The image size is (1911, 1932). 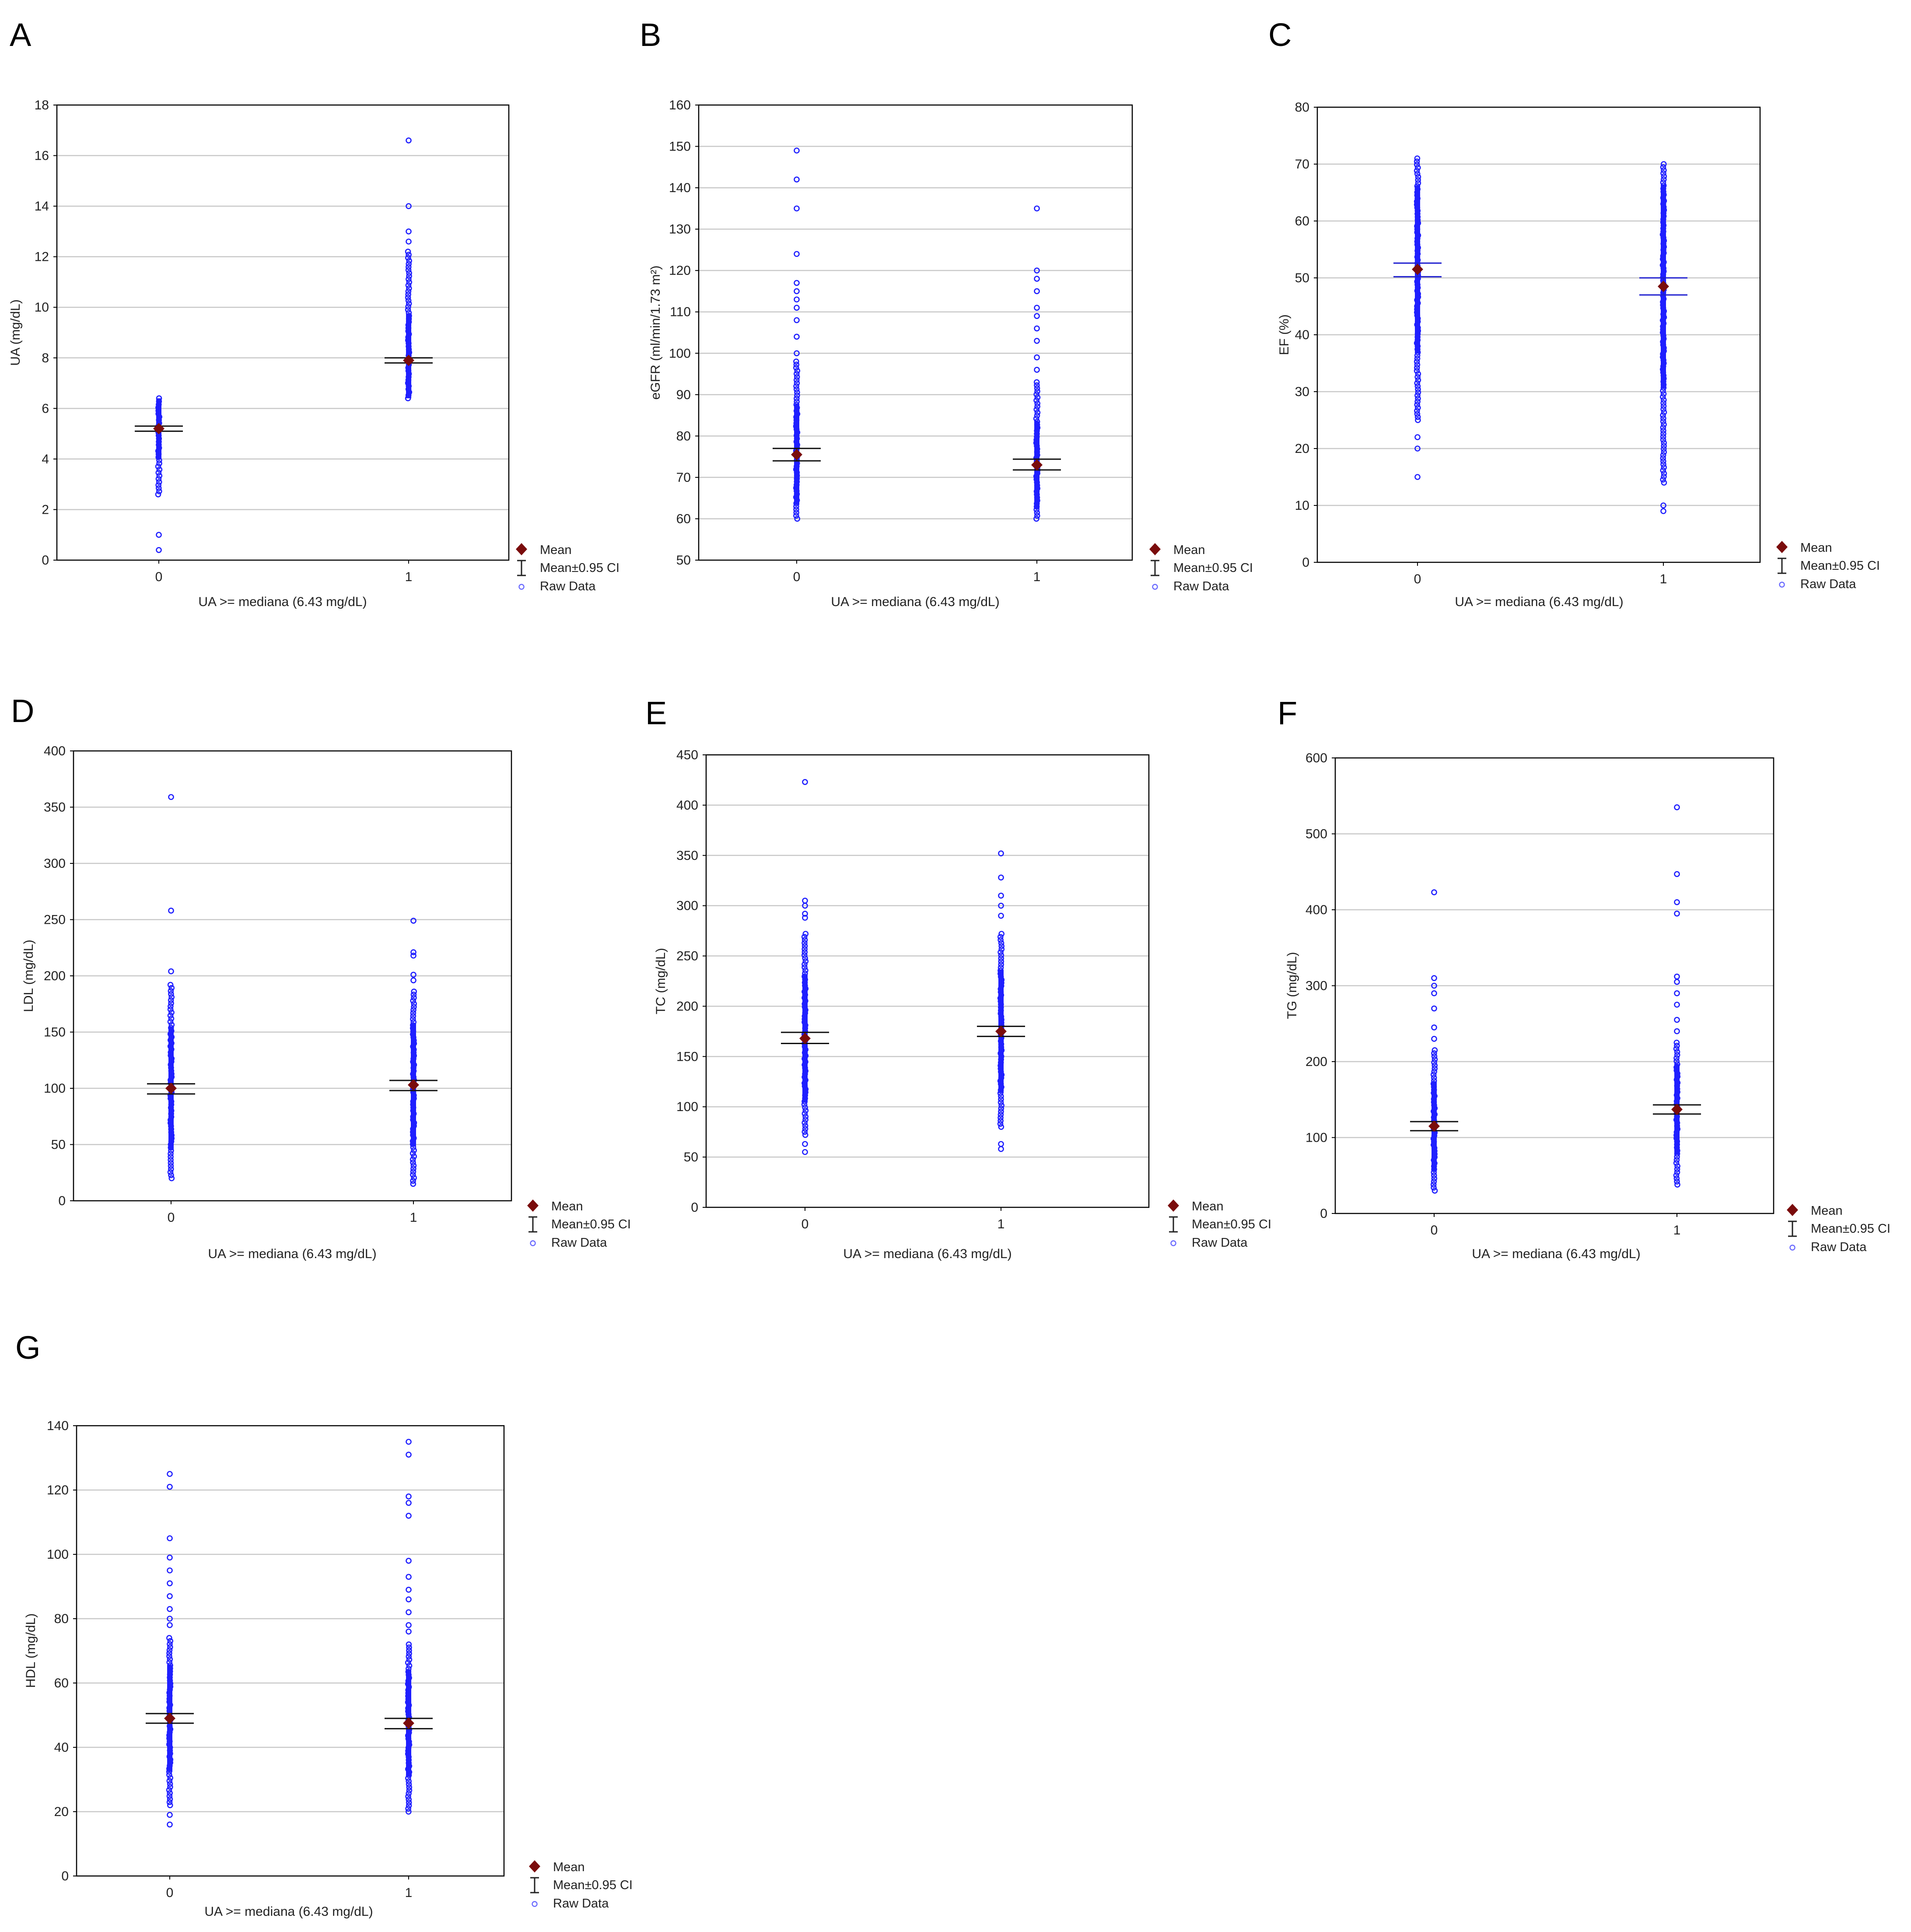 I want to click on legend: Mean Mean±0.95 CI Raw Data, so click(x=1838, y=1229).